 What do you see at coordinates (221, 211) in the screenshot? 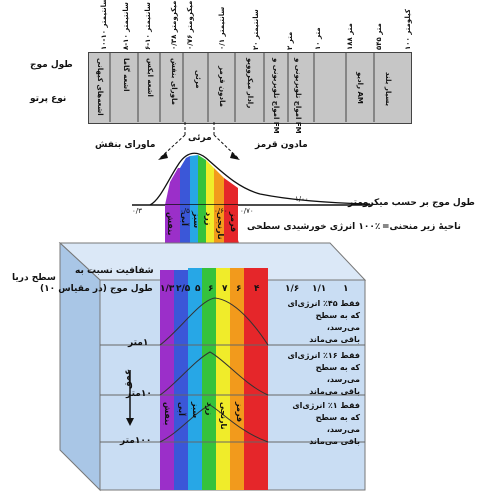
I see `tick-label: ۰/۶۰` at bounding box center [221, 211].